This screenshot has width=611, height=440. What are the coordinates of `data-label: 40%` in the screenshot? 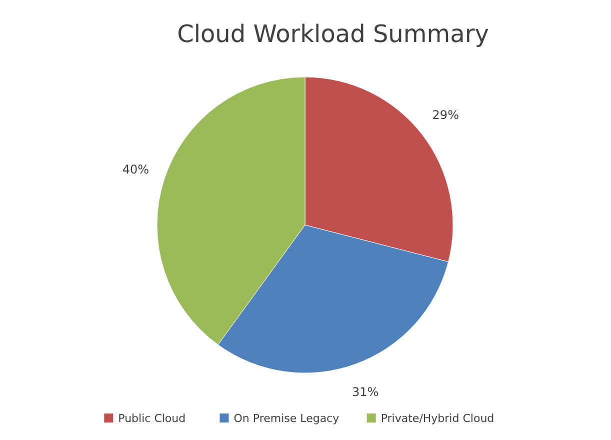 It's located at (136, 169).